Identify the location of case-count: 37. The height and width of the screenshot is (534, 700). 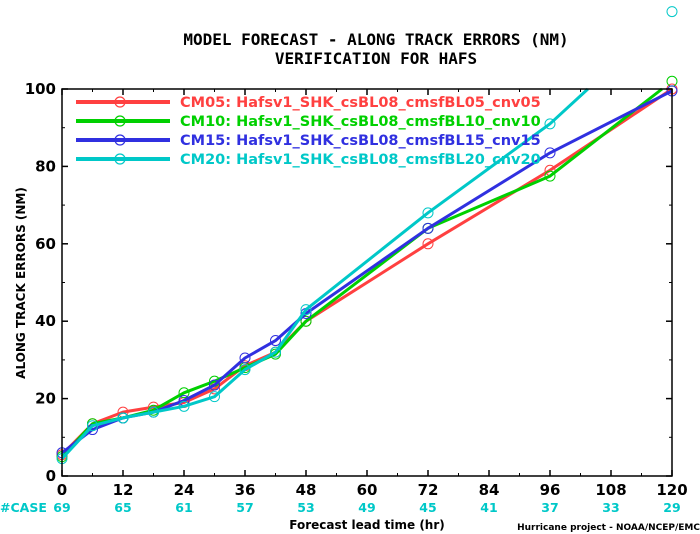
(549, 507).